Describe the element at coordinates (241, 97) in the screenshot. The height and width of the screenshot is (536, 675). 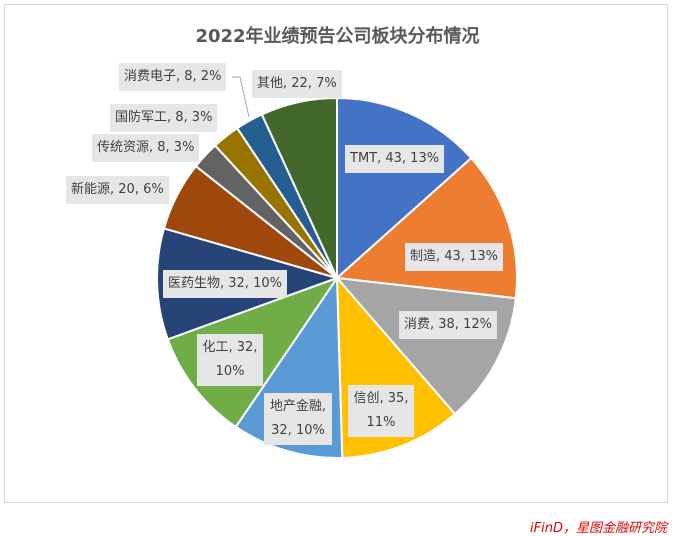
I see `leader-line` at that location.